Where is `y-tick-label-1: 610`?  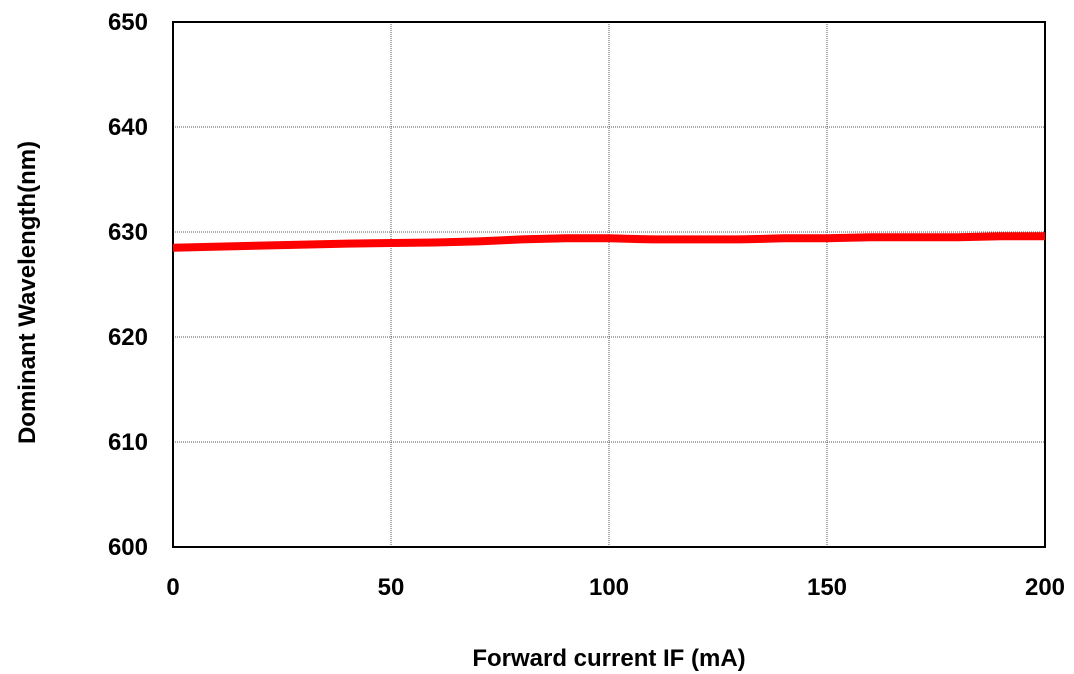
y-tick-label-1: 610 is located at coordinates (128, 442).